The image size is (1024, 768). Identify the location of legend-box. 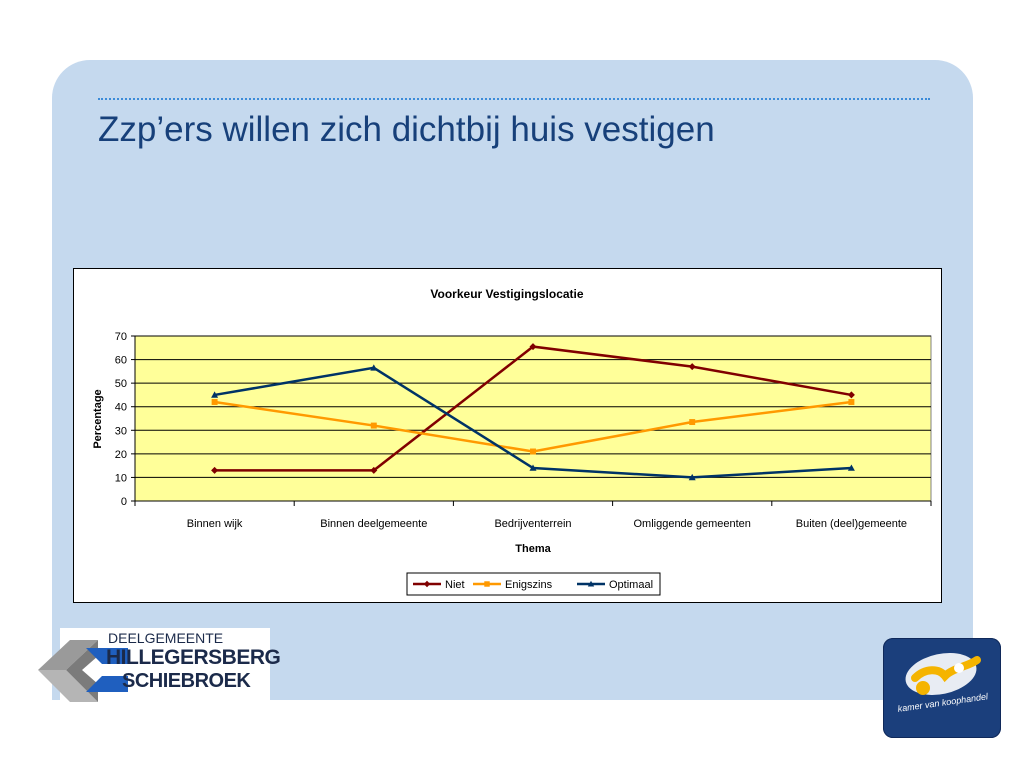
(533, 584).